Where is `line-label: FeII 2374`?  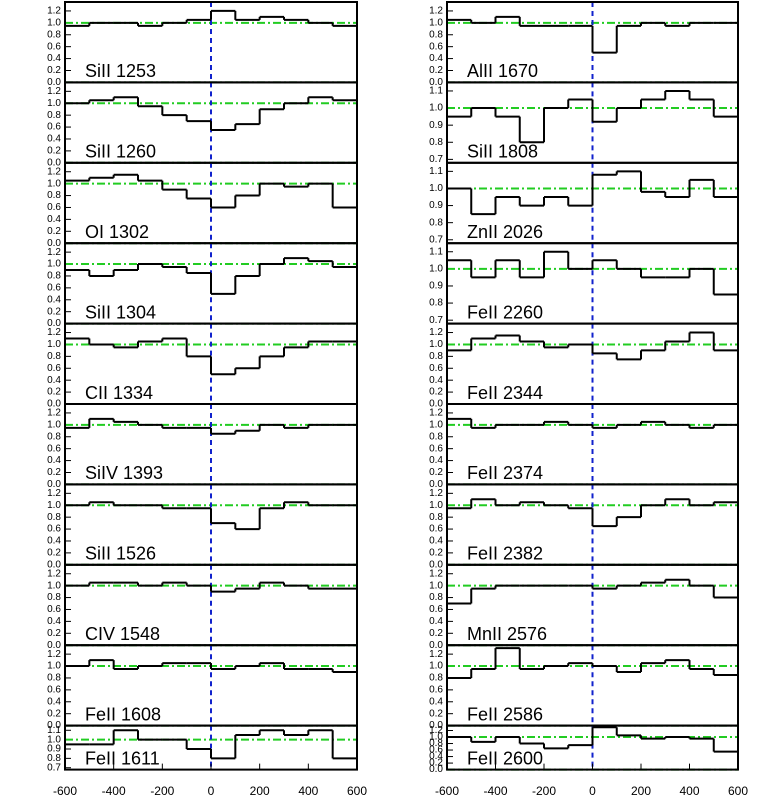 line-label: FeII 2374 is located at coordinates (505, 473).